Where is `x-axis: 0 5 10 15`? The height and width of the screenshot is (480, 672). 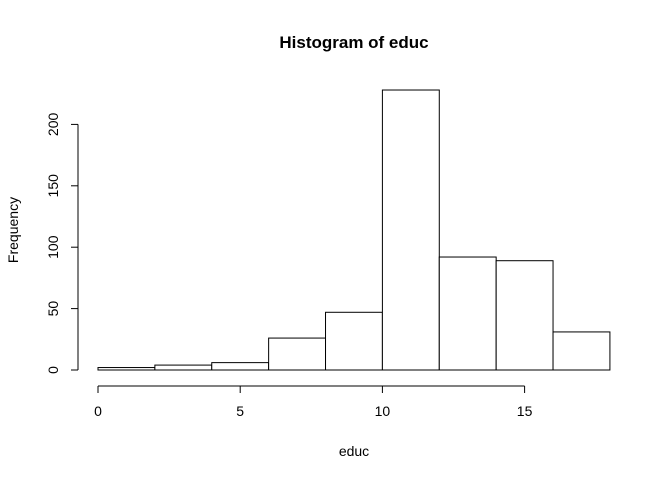 x-axis: 0 5 10 15 is located at coordinates (313, 402).